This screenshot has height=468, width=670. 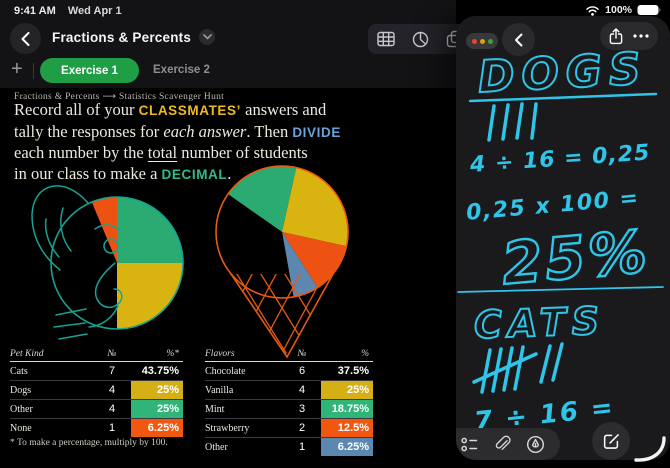 What do you see at coordinates (262, 199) in the screenshot?
I see `pie-slice-mint` at bounding box center [262, 199].